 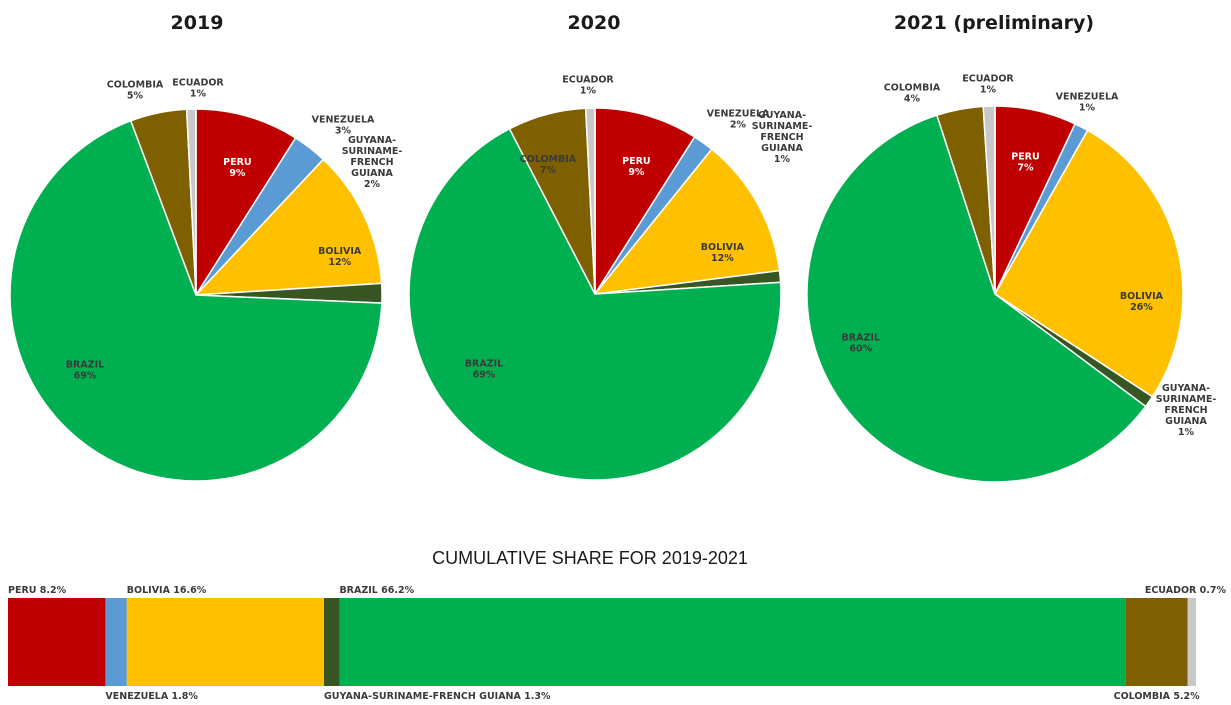 What do you see at coordinates (1186, 590) in the screenshot?
I see `bar-label-ecuador: ECUADOR 0.7%` at bounding box center [1186, 590].